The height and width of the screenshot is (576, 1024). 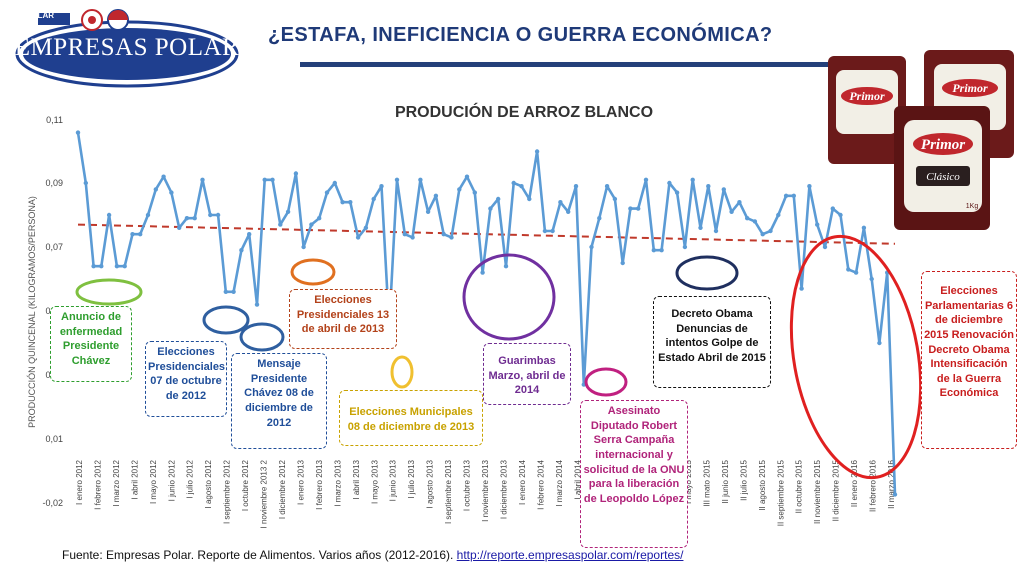 I want to click on x-tick-label: I agosto 2012, so click(x=208, y=483).